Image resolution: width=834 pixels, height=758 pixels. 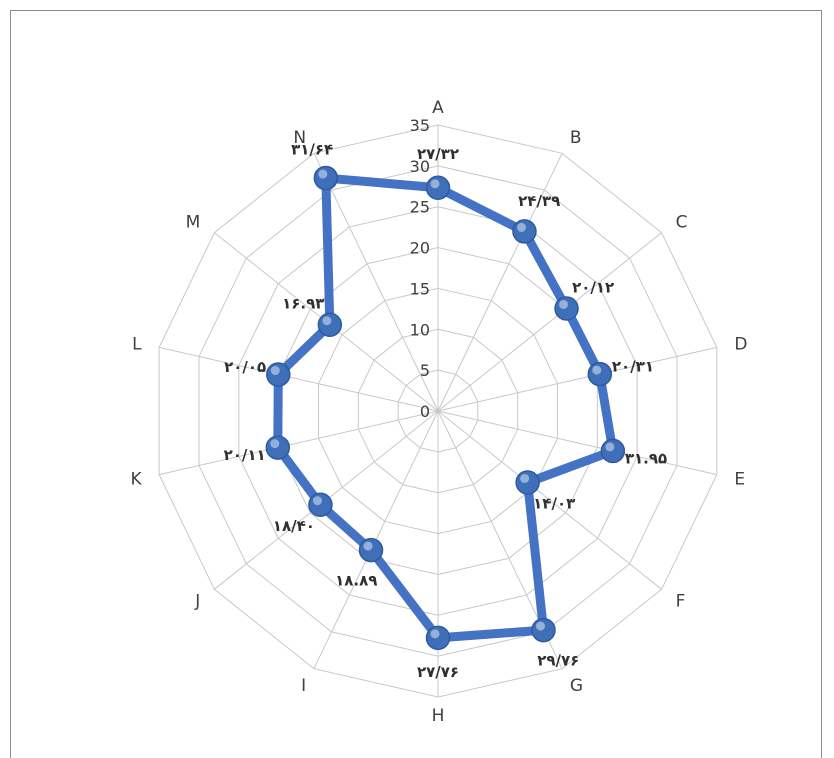 What do you see at coordinates (420, 166) in the screenshot?
I see `tick-label: 30` at bounding box center [420, 166].